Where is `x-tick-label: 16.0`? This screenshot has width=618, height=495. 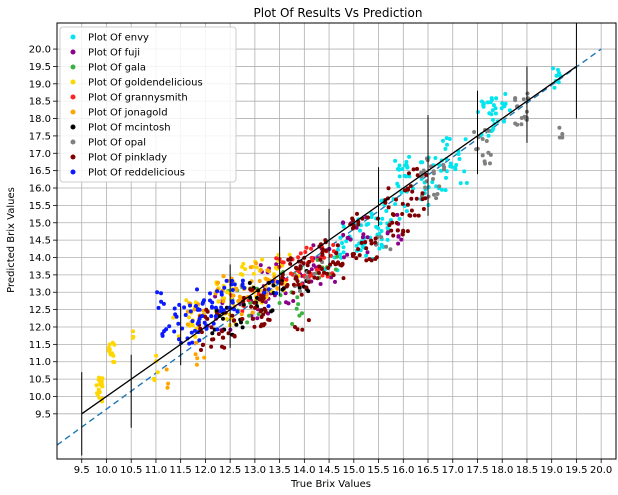
x-tick-label: 16.0 is located at coordinates (403, 470).